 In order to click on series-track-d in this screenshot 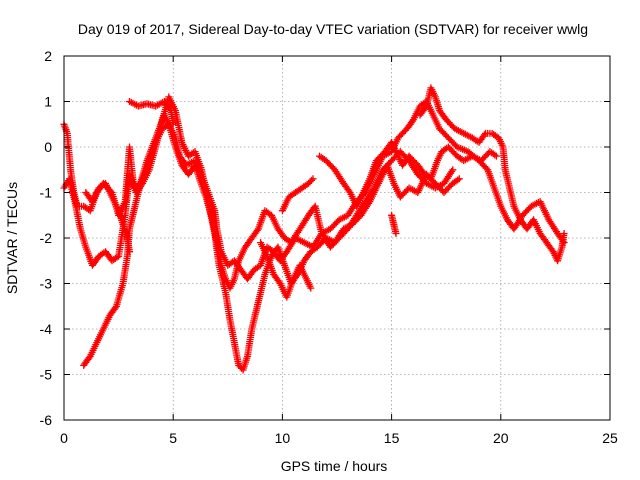, I will do `click(151, 113)`.